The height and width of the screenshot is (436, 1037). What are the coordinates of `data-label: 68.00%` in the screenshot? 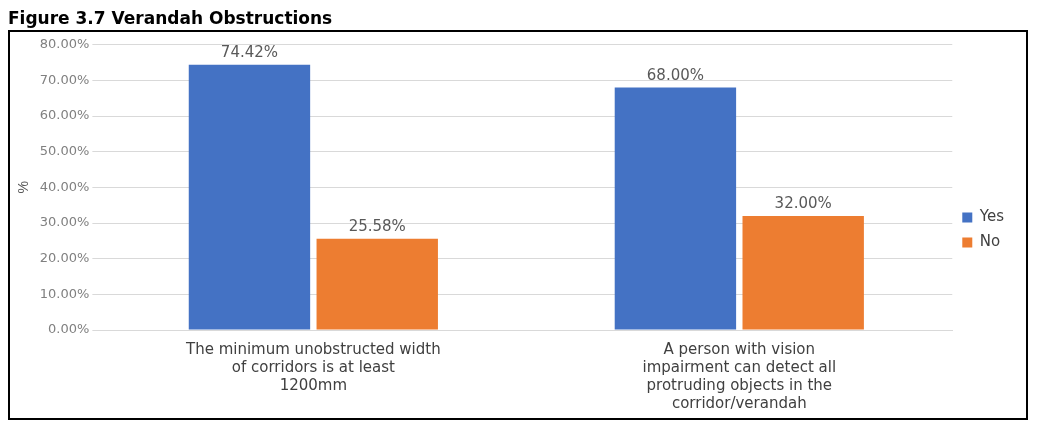 It's located at (675, 74).